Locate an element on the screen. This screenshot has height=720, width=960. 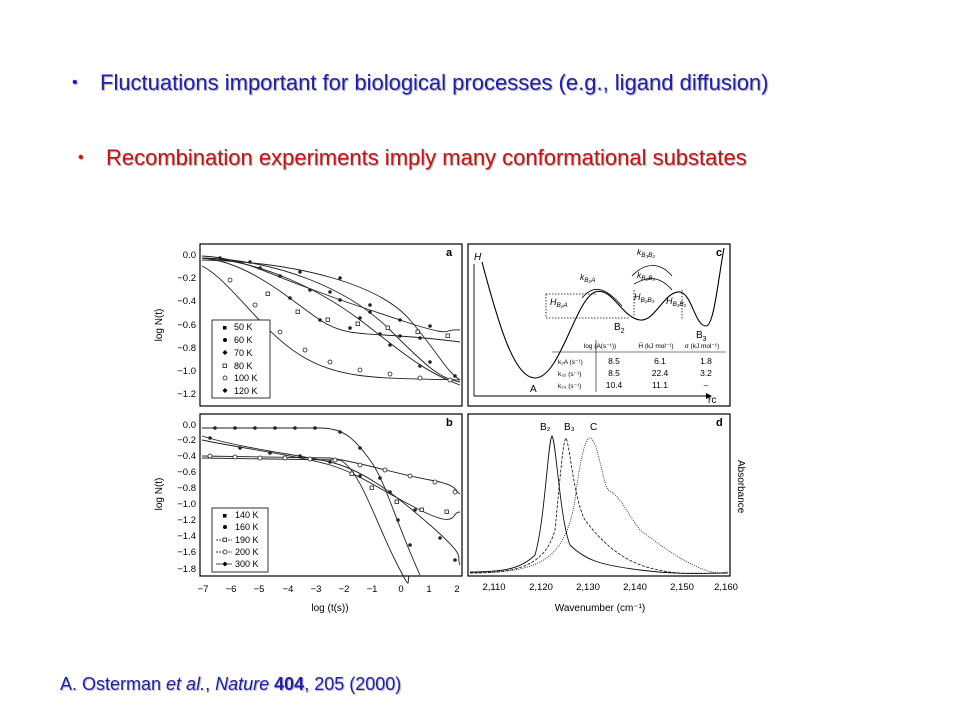
citation-author: A. Osterman is located at coordinates (111, 684).